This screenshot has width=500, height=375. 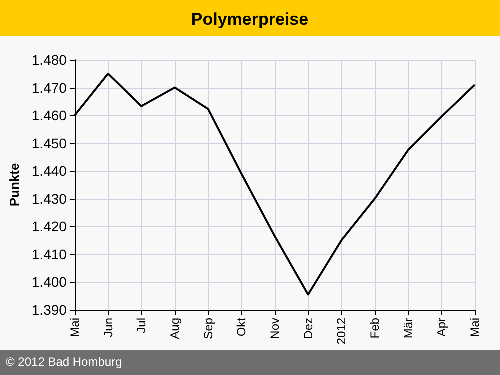 I want to click on x-tick-label: Sep, so click(x=208, y=329).